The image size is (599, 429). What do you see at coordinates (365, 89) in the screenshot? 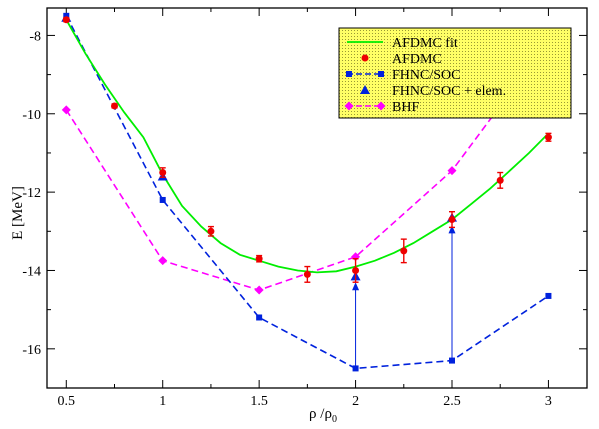
I see `legend-swatch-fhnc-soc-elem` at bounding box center [365, 89].